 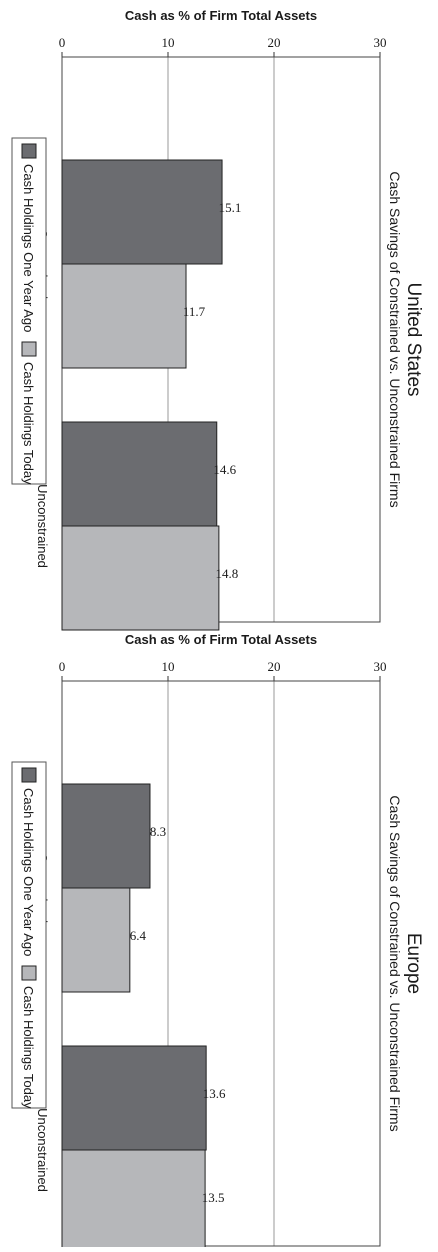 I want to click on data-label: 13.6, so click(x=214, y=1093).